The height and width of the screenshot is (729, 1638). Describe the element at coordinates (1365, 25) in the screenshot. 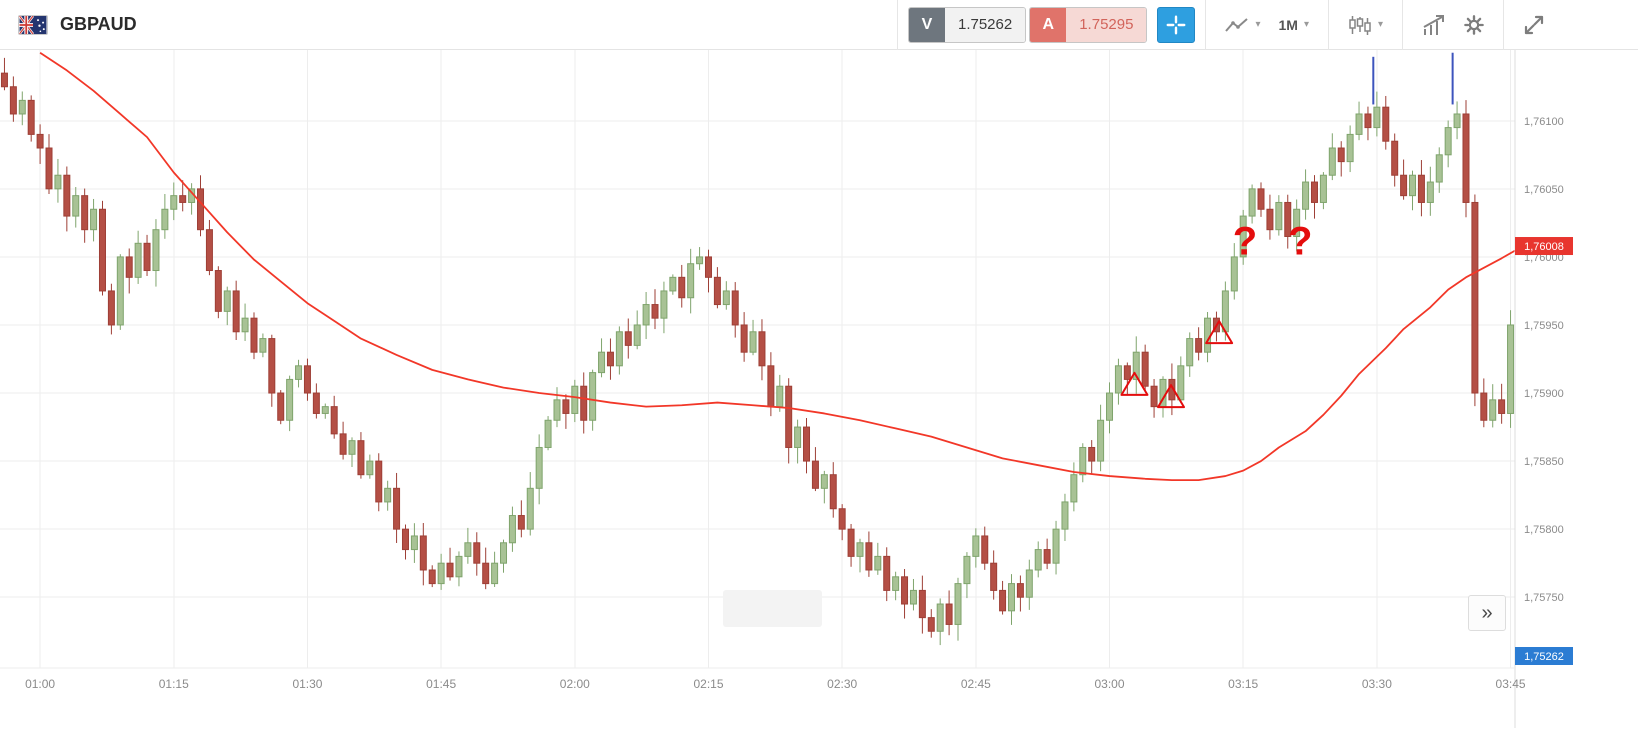

I see `chart-type-dropdown: ▾` at that location.